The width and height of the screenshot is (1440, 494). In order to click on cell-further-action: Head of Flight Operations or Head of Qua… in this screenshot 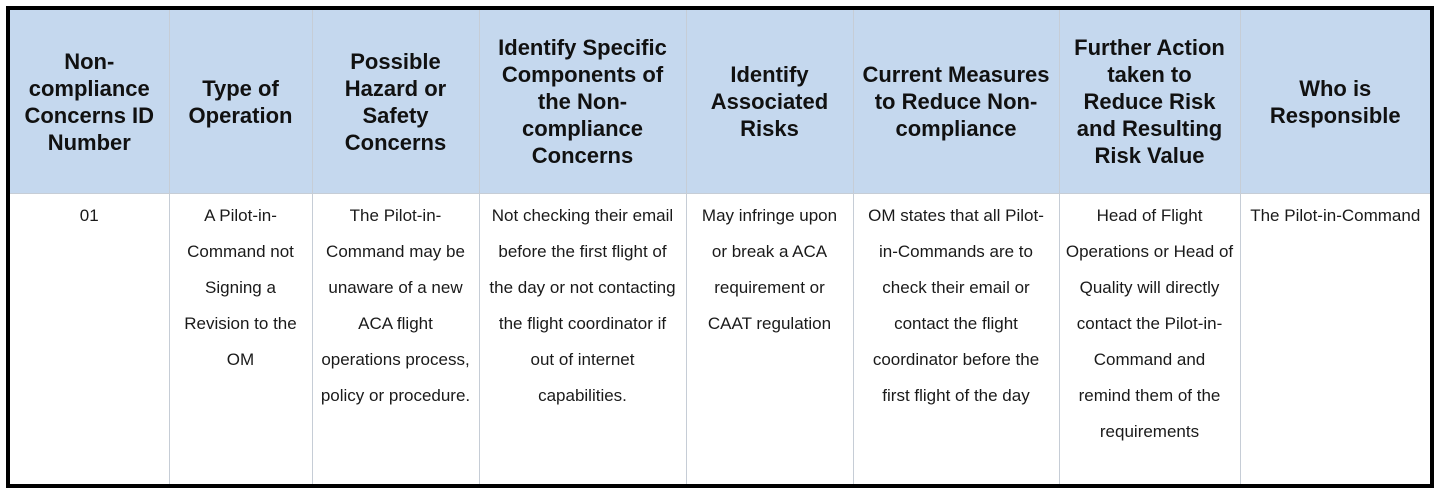, I will do `click(1149, 338)`.